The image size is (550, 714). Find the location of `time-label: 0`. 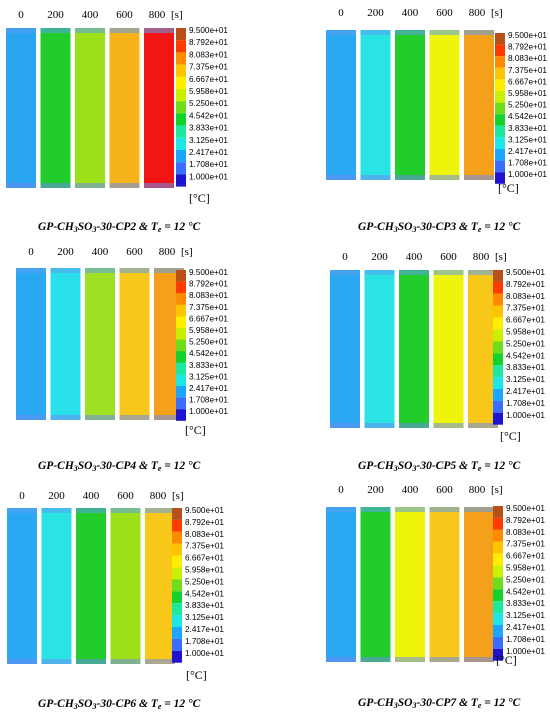

time-label: 0 is located at coordinates (345, 257).